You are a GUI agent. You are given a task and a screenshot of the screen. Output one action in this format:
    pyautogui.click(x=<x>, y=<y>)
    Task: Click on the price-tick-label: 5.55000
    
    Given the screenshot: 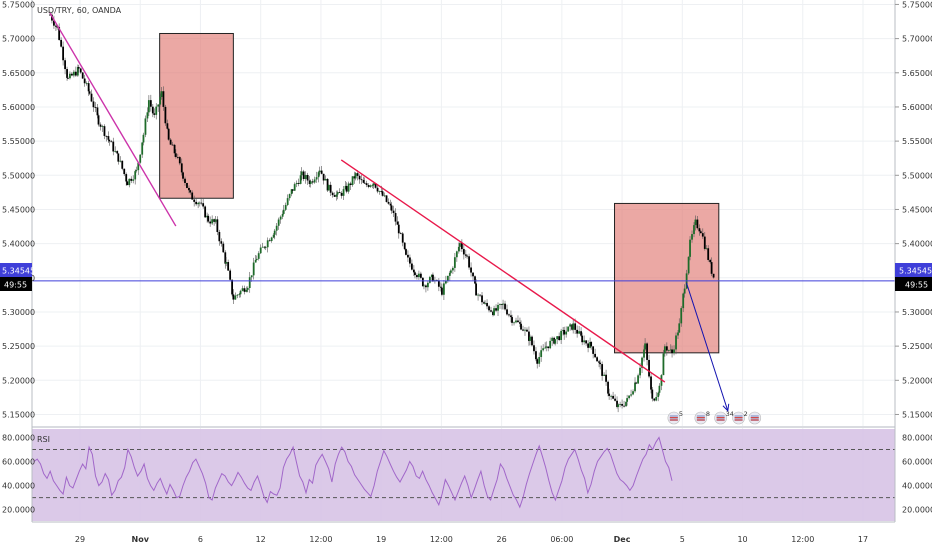 What is the action you would take?
    pyautogui.click(x=917, y=141)
    